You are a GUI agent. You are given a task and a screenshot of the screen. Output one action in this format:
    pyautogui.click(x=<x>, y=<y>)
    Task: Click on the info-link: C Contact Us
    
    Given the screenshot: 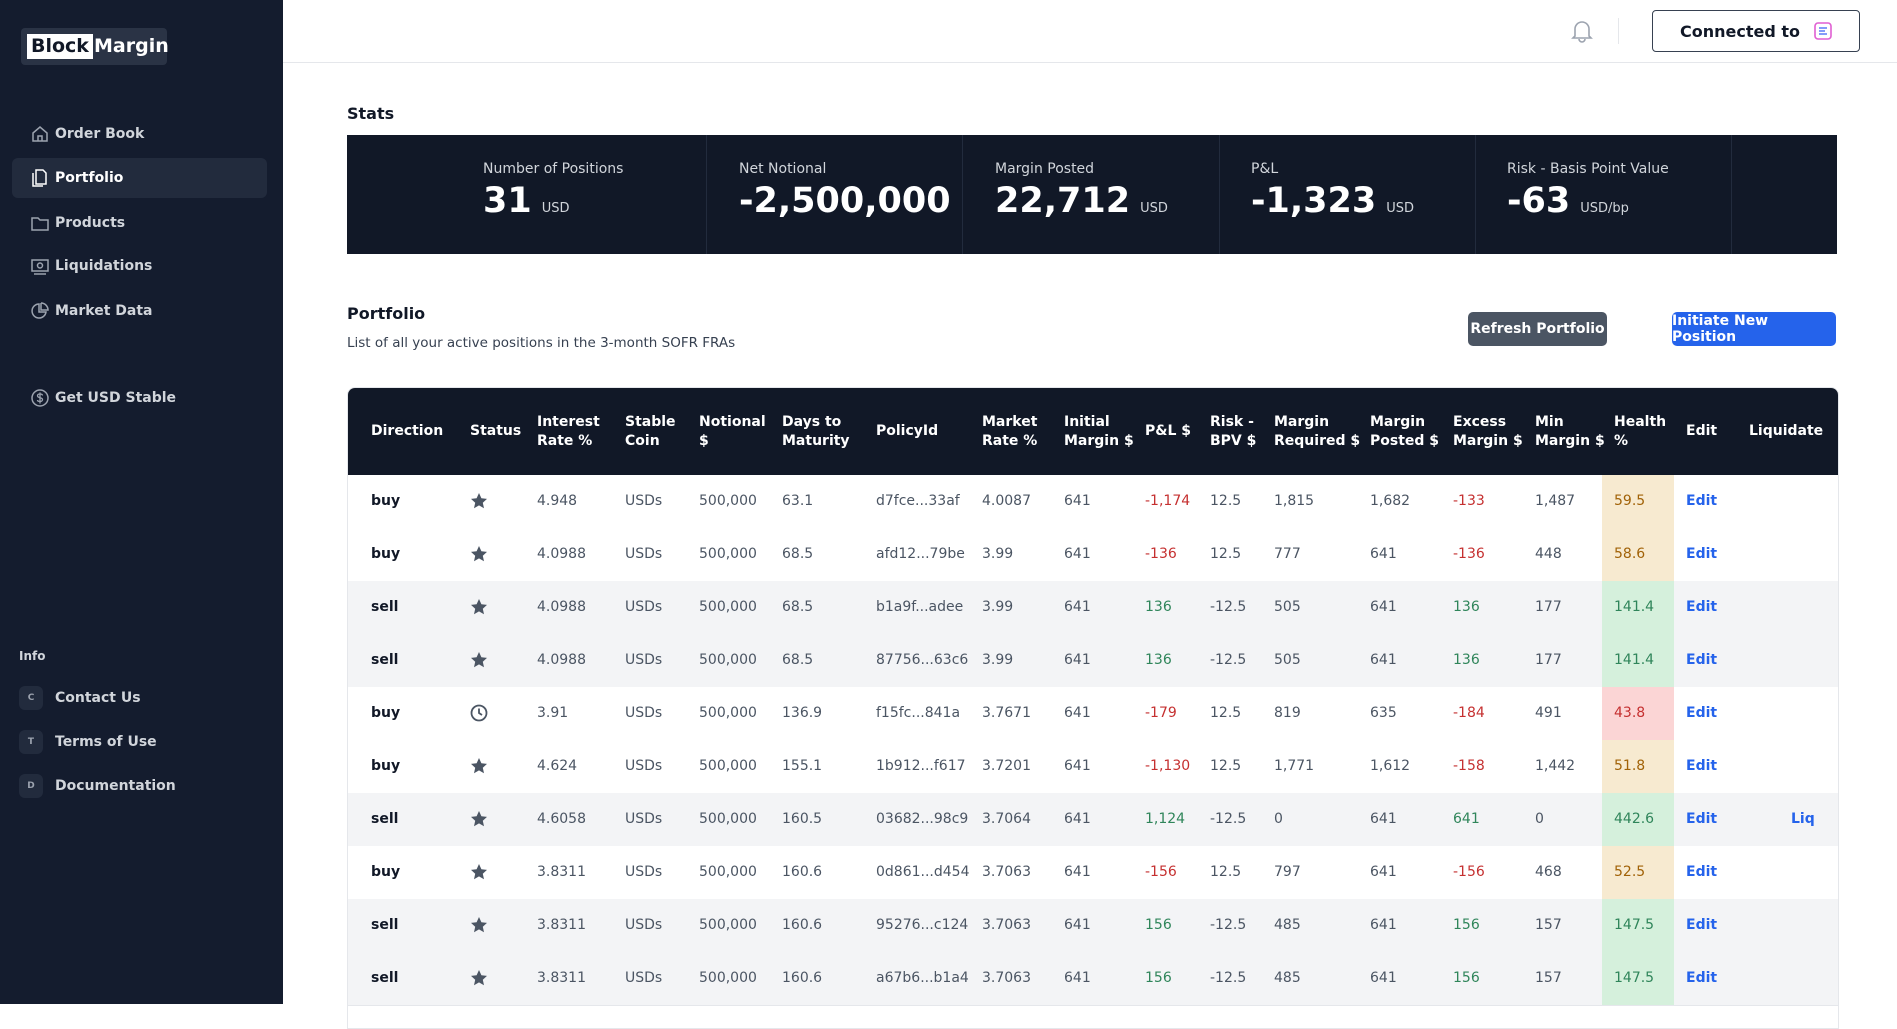 What is the action you would take?
    pyautogui.click(x=139, y=698)
    